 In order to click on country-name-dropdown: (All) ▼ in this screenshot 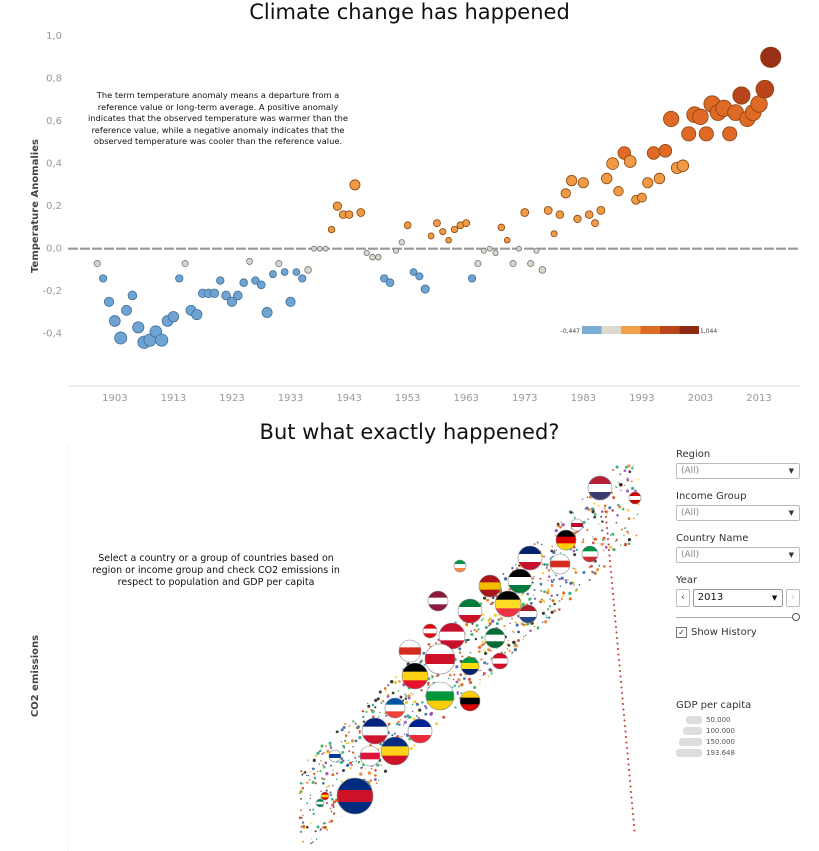, I will do `click(738, 555)`.